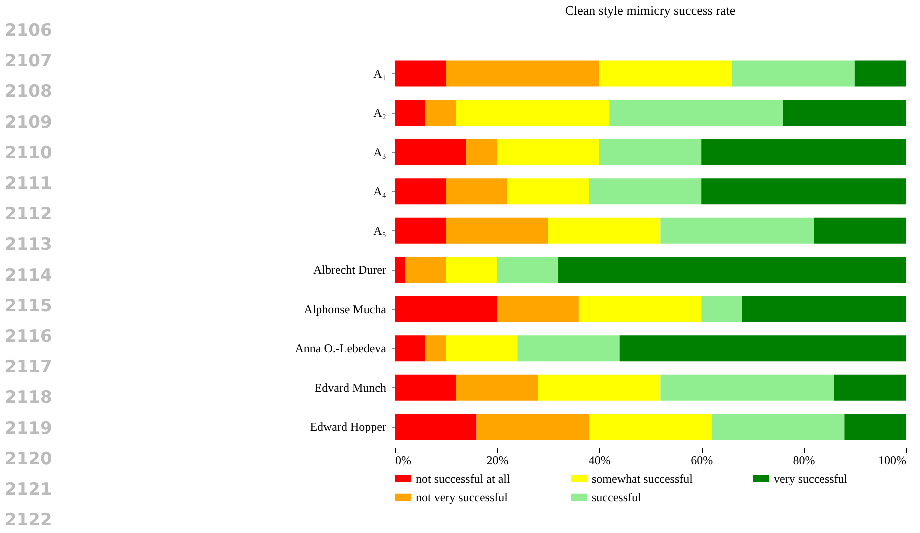  I want to click on legend-label: not very successful, so click(462, 497).